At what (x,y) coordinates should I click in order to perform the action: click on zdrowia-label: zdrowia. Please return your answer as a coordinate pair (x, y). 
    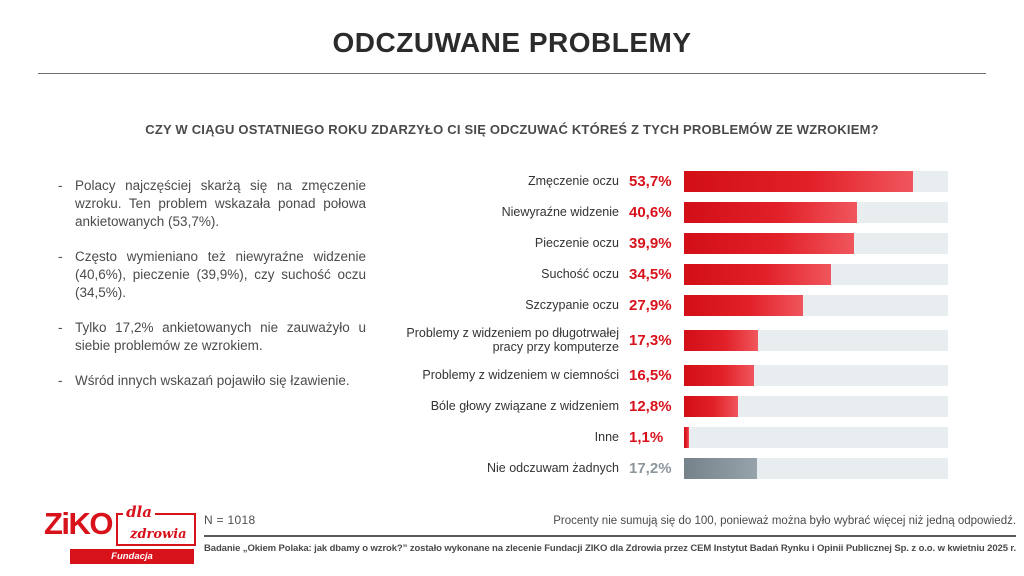
    Looking at the image, I should click on (158, 534).